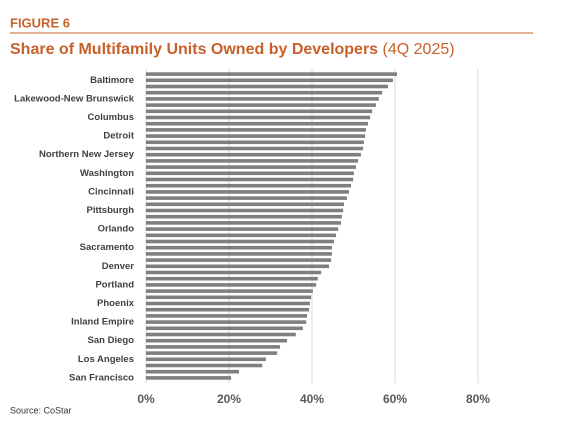 The width and height of the screenshot is (563, 422). Describe the element at coordinates (146, 399) in the screenshot. I see `x-tick-label: 0%` at that location.